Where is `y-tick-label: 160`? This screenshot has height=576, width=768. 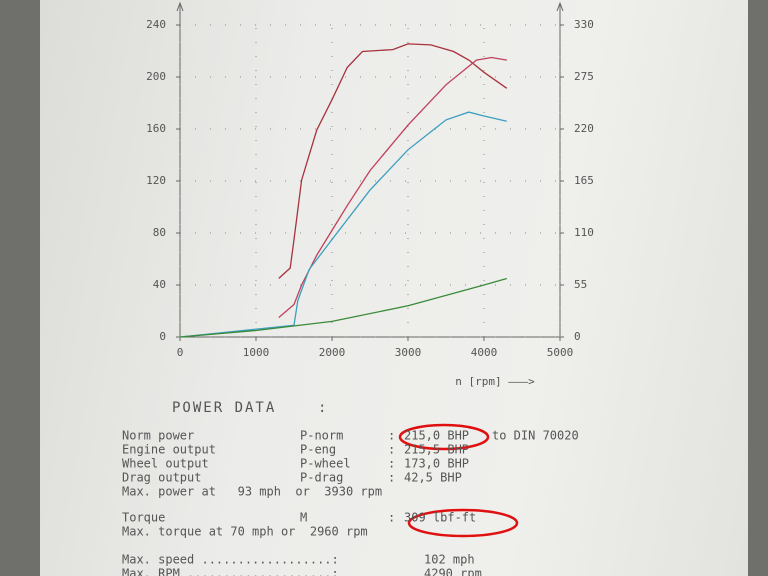
y-tick-label: 160 is located at coordinates (156, 128).